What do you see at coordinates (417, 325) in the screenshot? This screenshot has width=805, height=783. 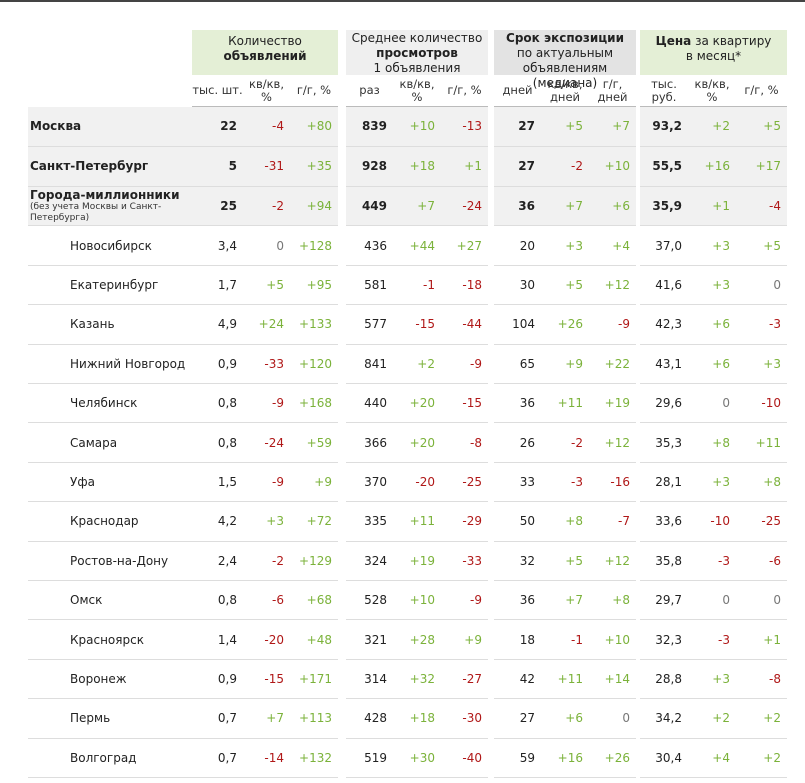 I see `value-cell: -15` at bounding box center [417, 325].